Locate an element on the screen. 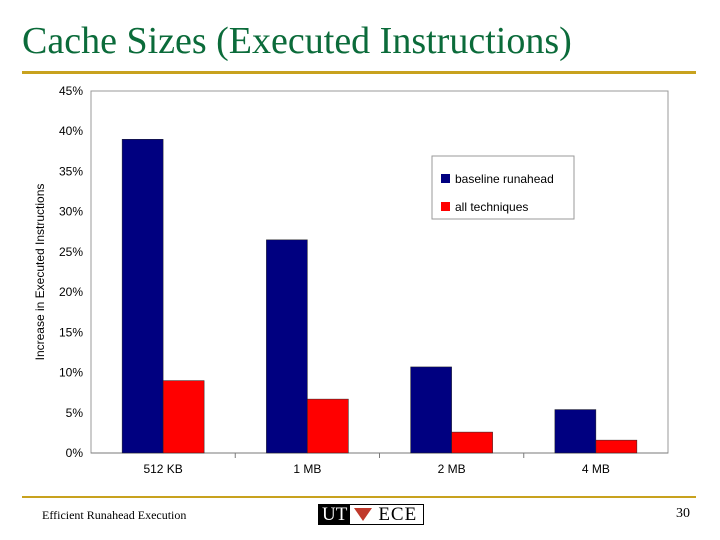  y-axis: 0% 5% 10% 15% 20% 25% 30% 35% 40% 45% is located at coordinates (71, 272).